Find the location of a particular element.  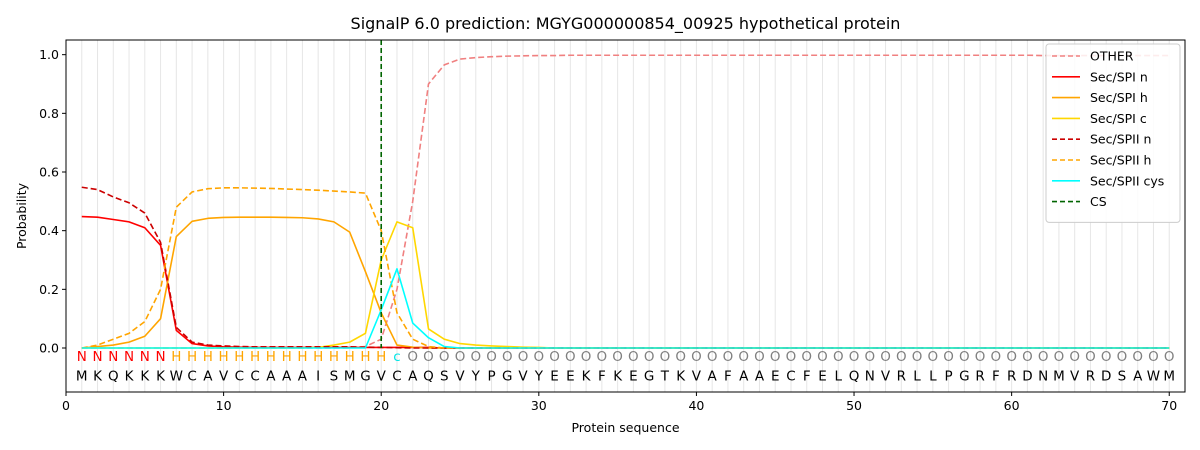

legend-entry: Sec/SPII n is located at coordinates (1120, 139).